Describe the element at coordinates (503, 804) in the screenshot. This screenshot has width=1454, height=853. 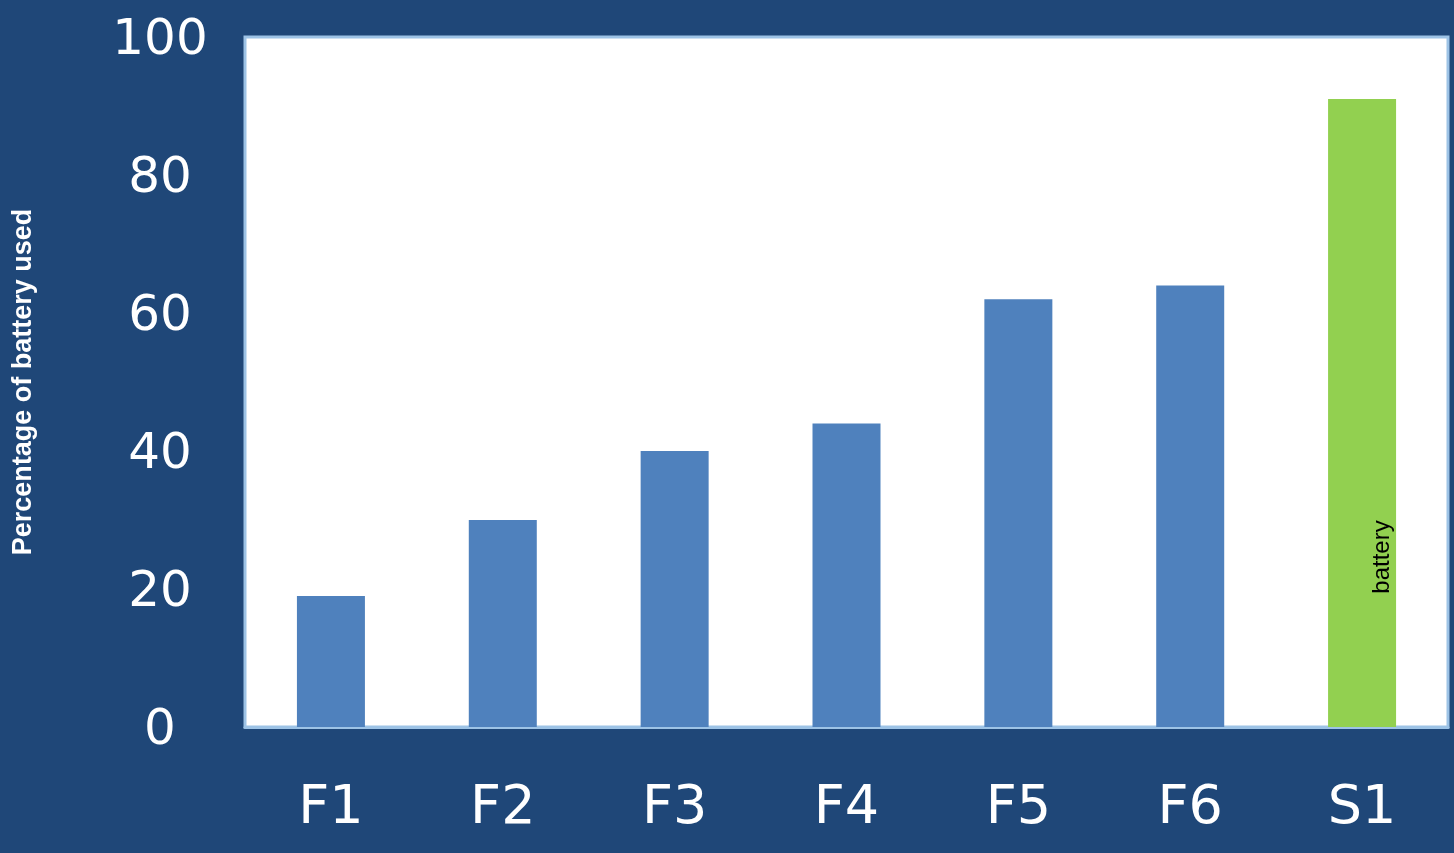
I see `x-tick-label: F2` at that location.